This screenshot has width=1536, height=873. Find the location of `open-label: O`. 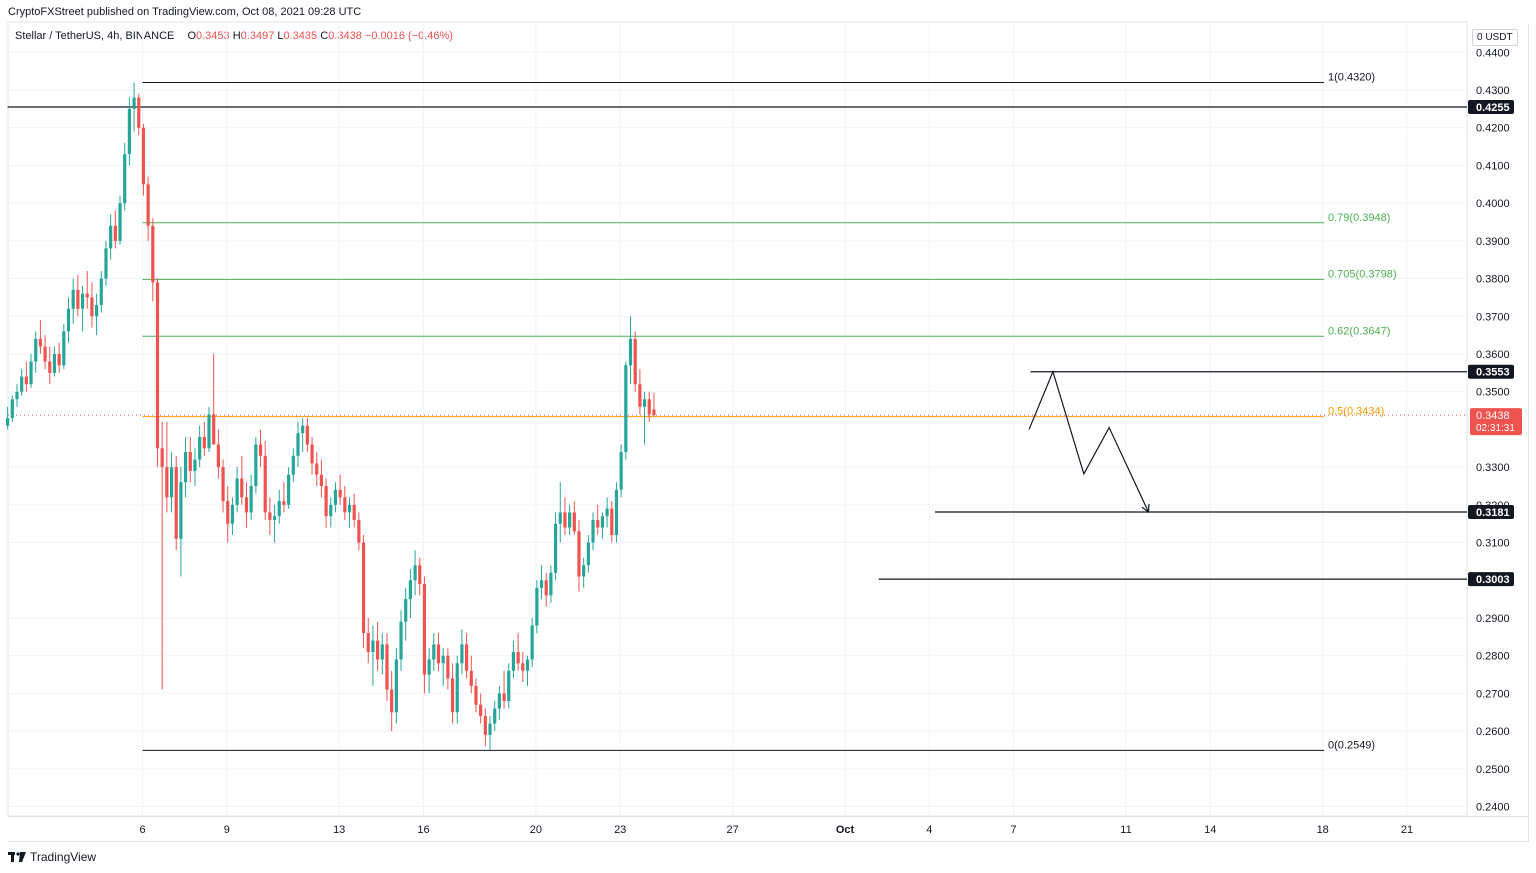

open-label: O is located at coordinates (191, 36).